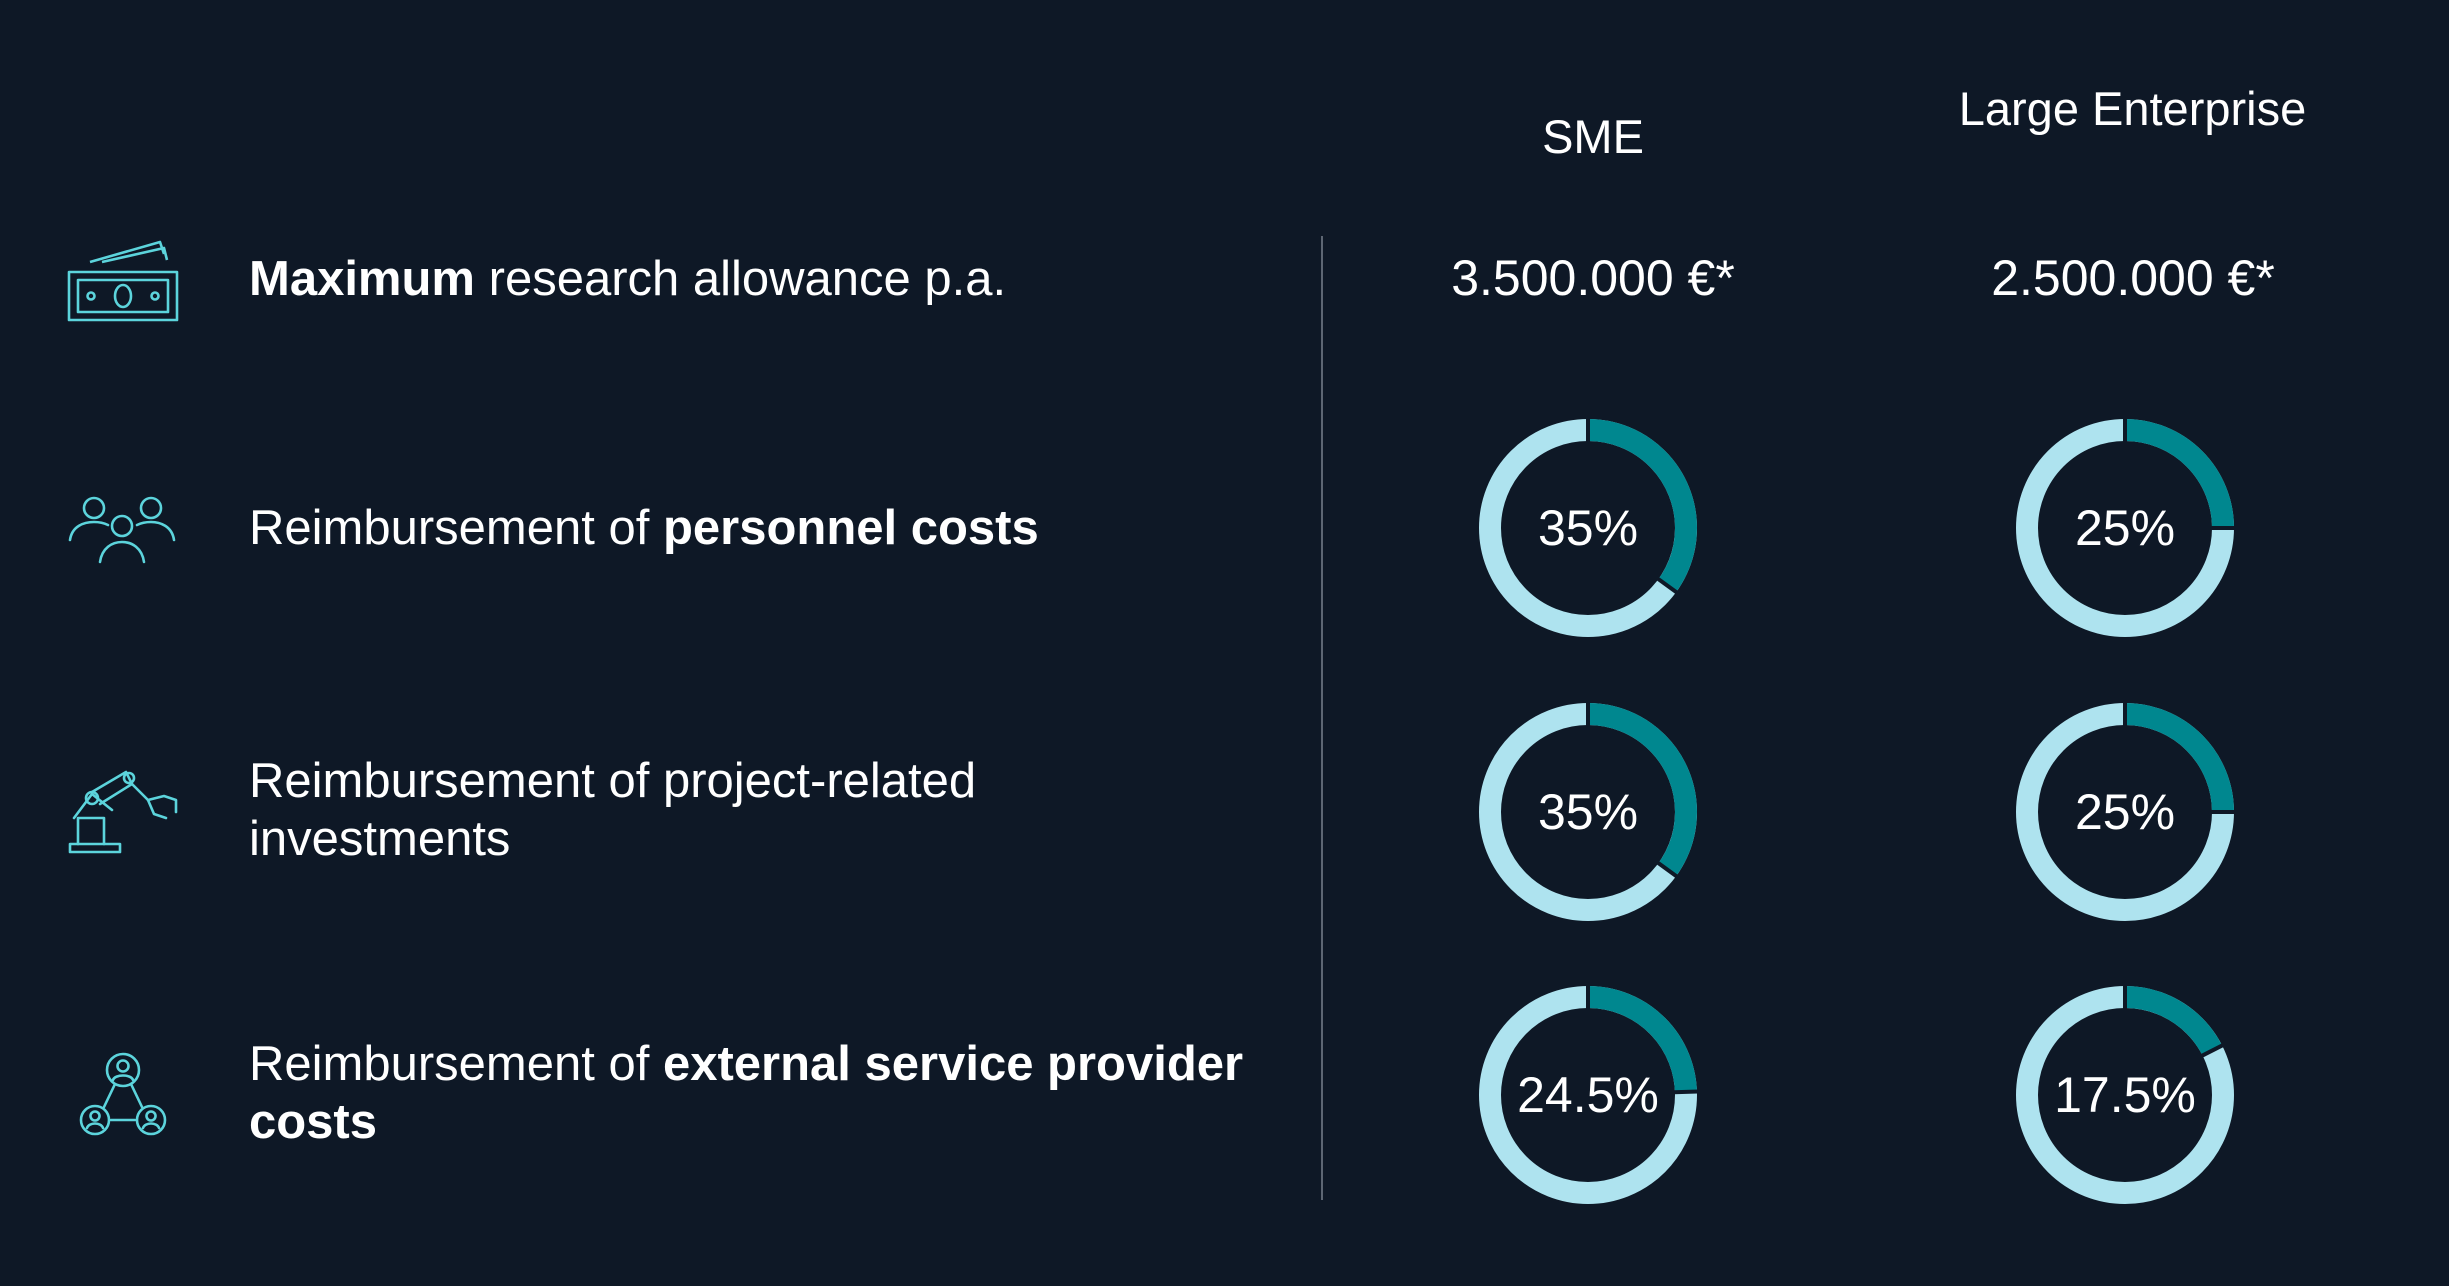 The width and height of the screenshot is (2449, 1286). I want to click on donut-investments-large: 25%, so click(2125, 812).